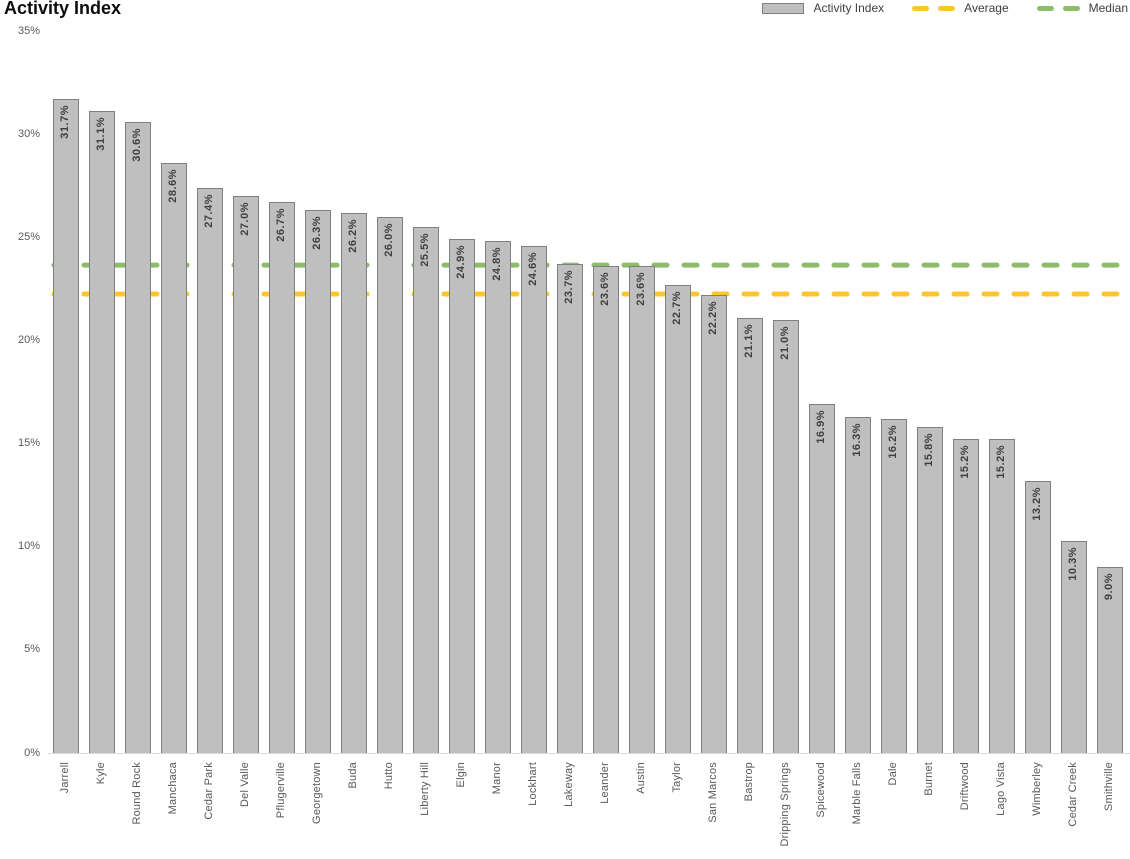 The image size is (1130, 859). What do you see at coordinates (136, 144) in the screenshot?
I see `bar-value-label: 30.6%` at bounding box center [136, 144].